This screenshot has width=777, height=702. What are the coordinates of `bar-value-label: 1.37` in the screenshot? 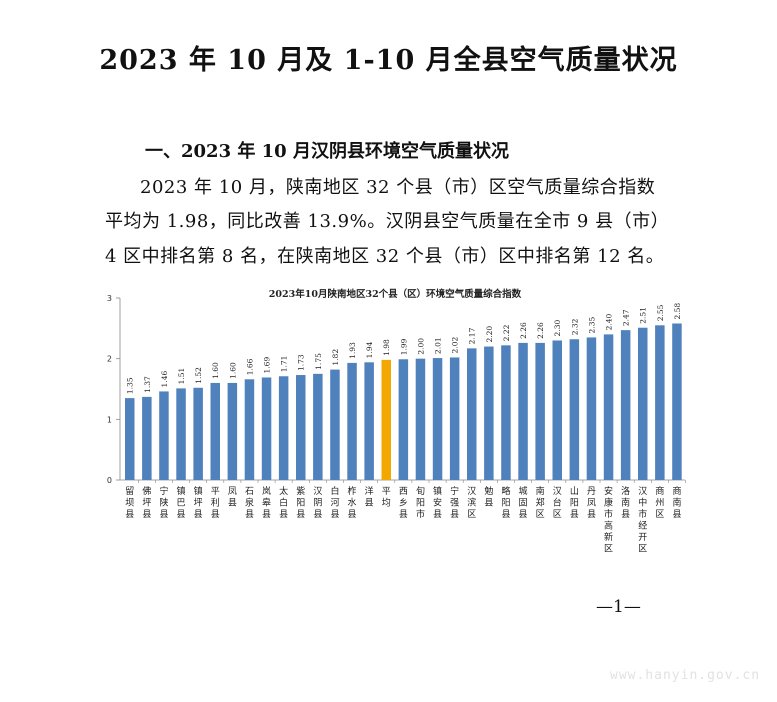 It's located at (147, 384).